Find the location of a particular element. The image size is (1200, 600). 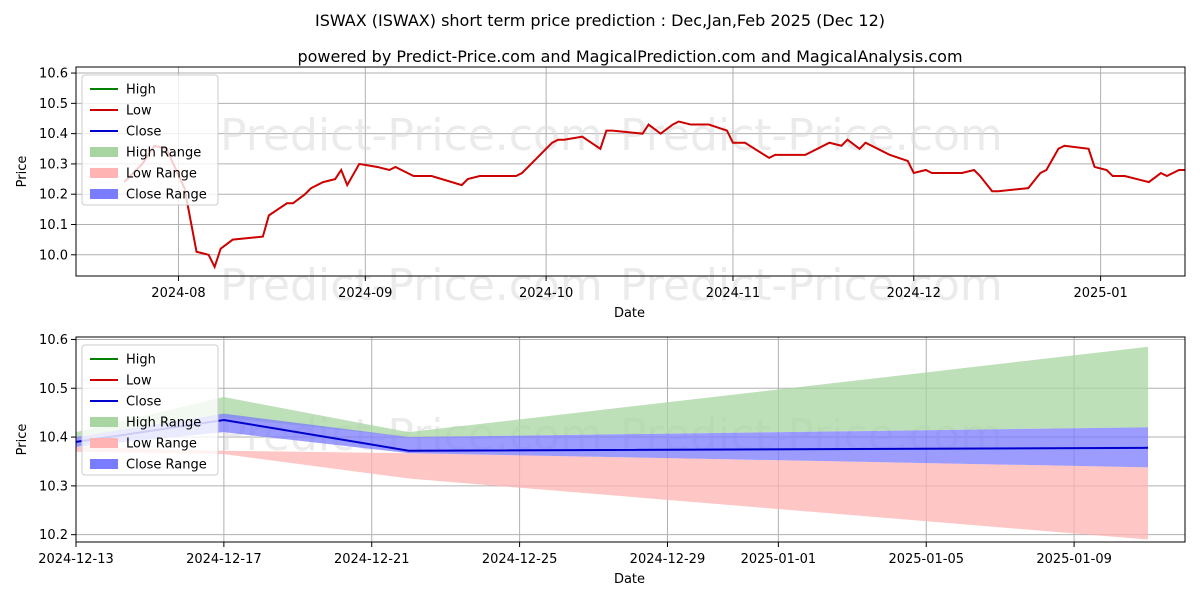

x-tick-label: 2024-10 is located at coordinates (546, 293).